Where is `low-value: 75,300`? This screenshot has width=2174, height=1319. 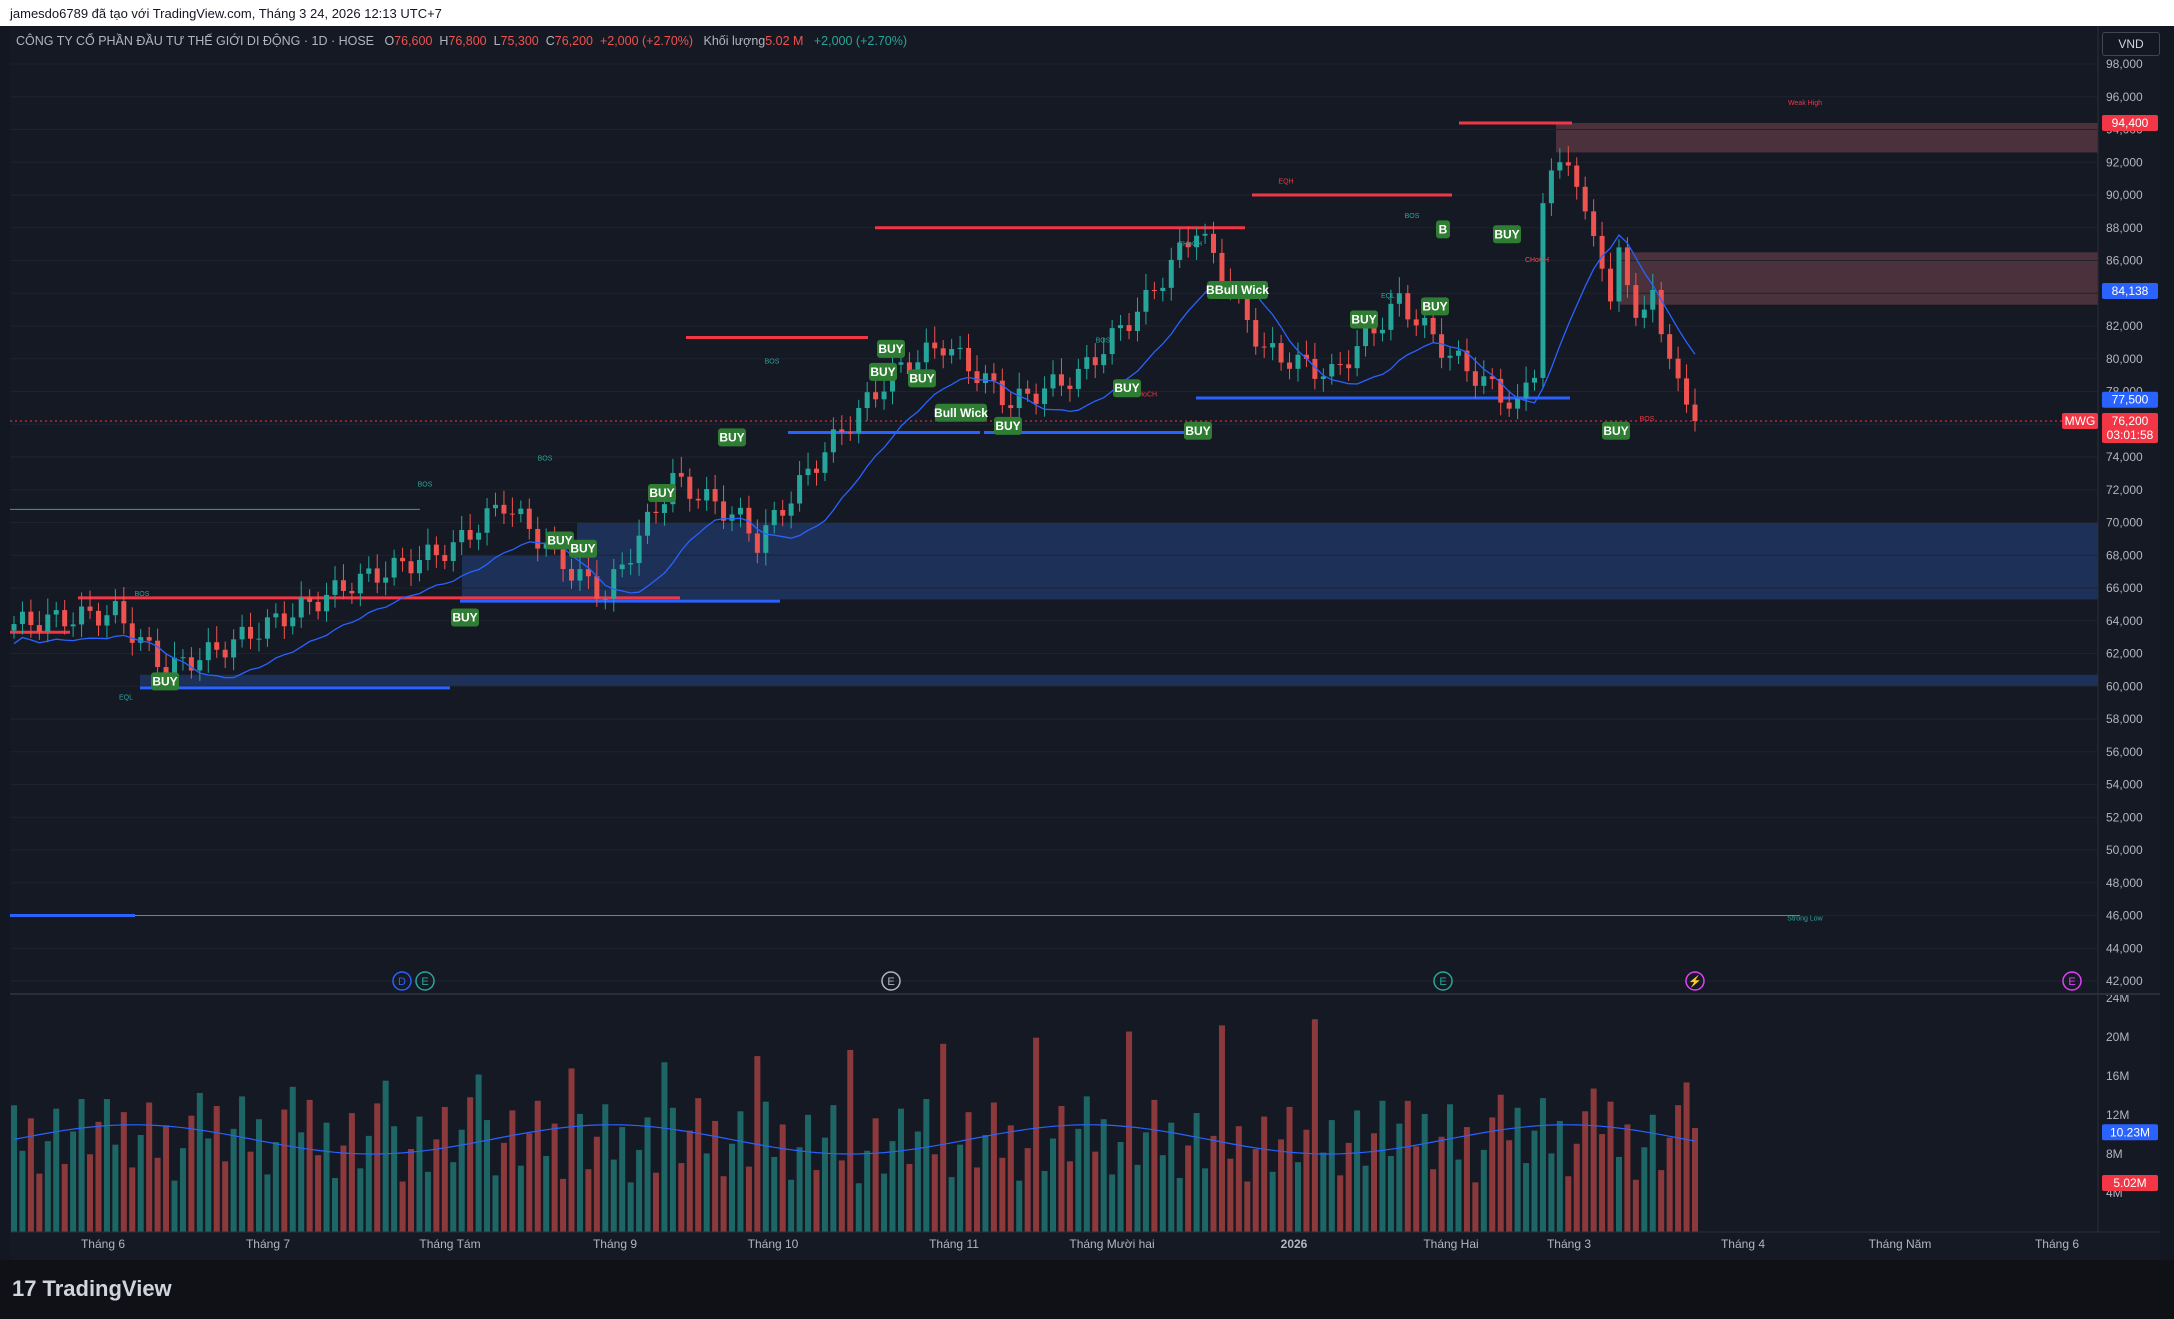 low-value: 75,300 is located at coordinates (519, 41).